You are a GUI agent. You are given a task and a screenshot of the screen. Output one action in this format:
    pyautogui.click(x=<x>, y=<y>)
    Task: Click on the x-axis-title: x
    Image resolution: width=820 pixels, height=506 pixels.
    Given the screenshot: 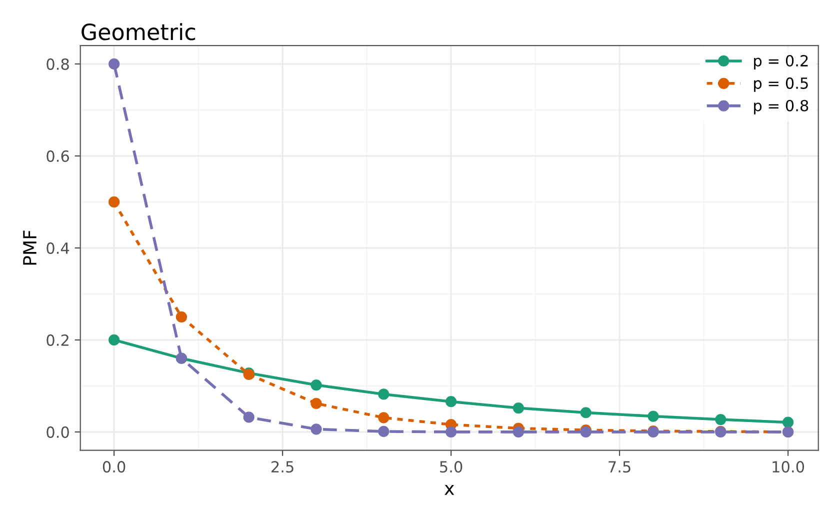 What is the action you would take?
    pyautogui.click(x=449, y=489)
    